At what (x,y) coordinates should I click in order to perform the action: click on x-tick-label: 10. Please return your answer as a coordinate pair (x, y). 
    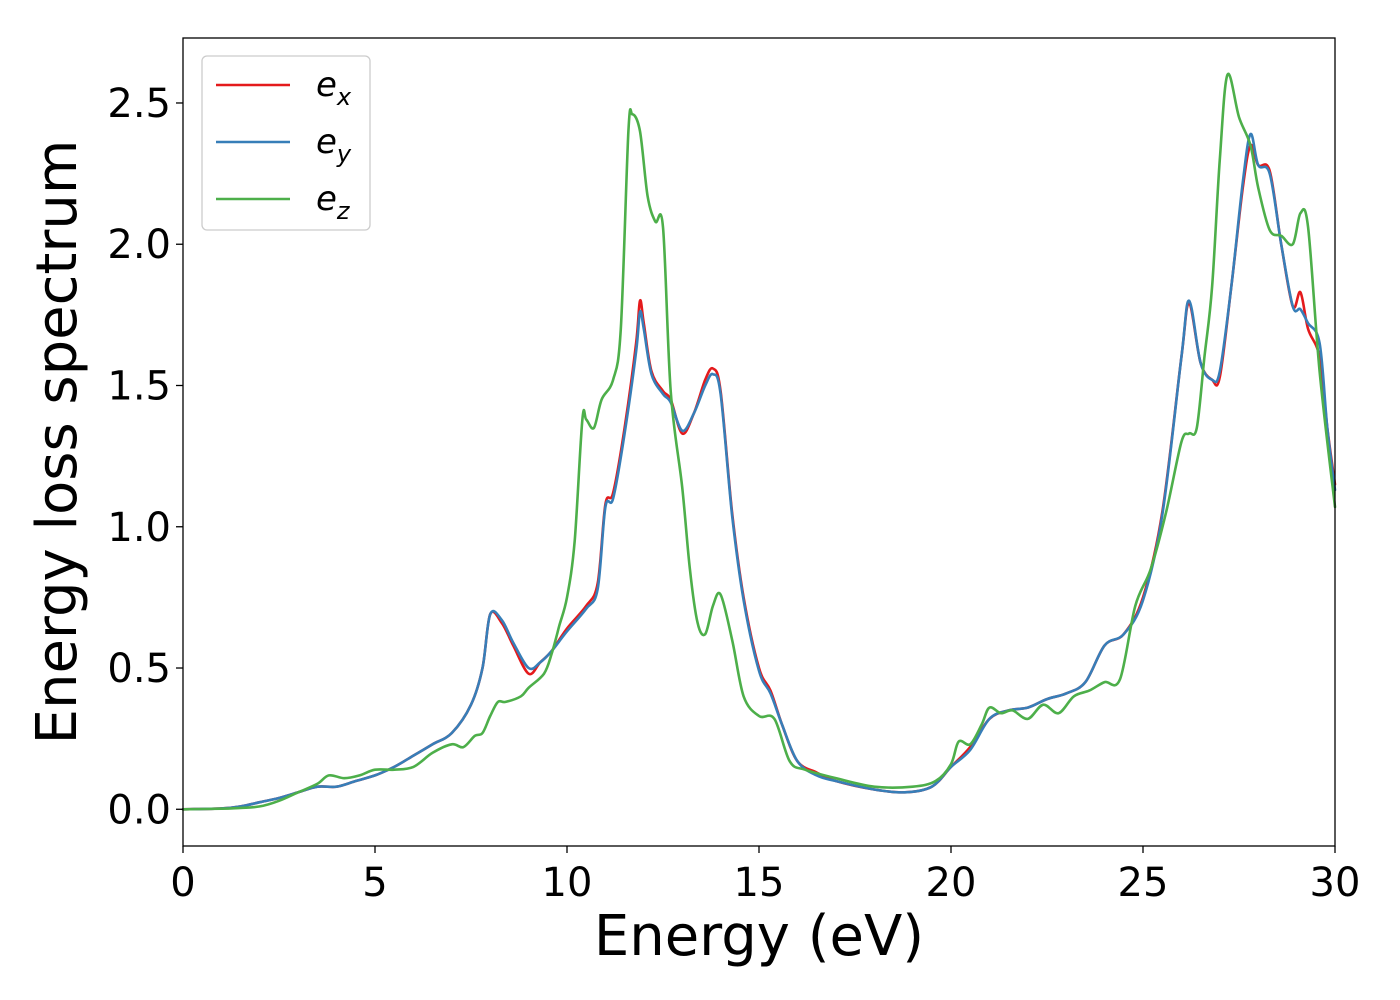
    Looking at the image, I should click on (567, 883).